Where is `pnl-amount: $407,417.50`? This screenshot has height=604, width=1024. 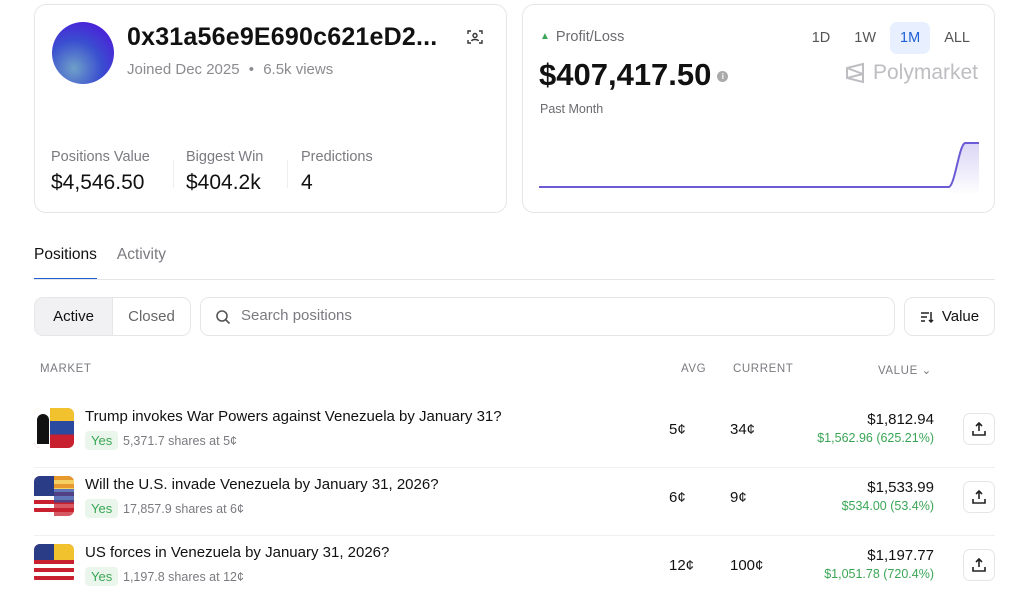 pnl-amount: $407,417.50 is located at coordinates (625, 74).